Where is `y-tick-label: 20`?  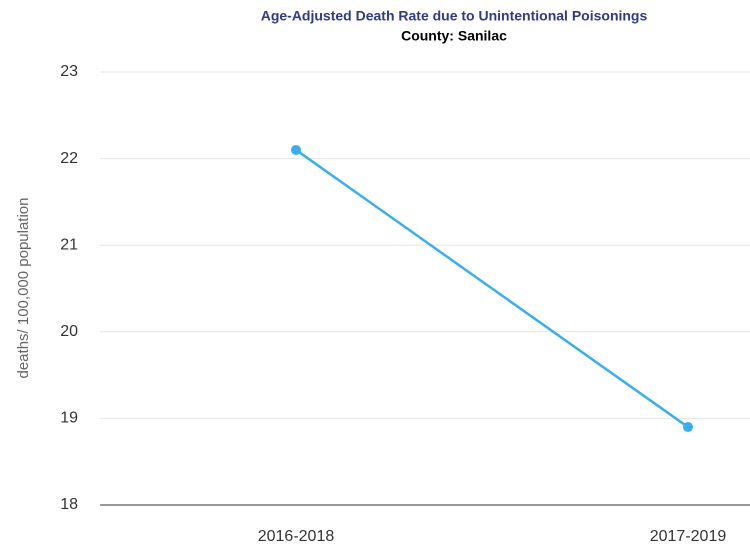 y-tick-label: 20 is located at coordinates (69, 331).